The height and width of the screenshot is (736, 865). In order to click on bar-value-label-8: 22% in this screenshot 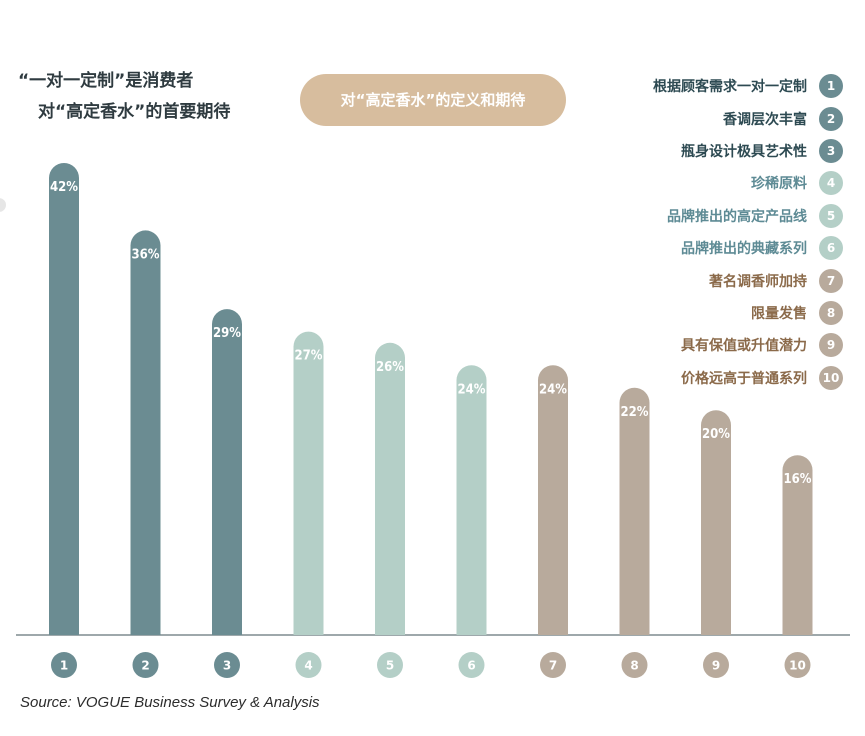, I will do `click(635, 412)`.